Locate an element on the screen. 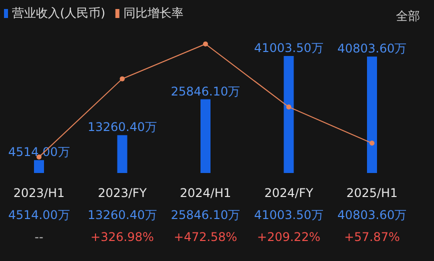 The image size is (434, 261). data-label: 25846.10万 is located at coordinates (205, 215).